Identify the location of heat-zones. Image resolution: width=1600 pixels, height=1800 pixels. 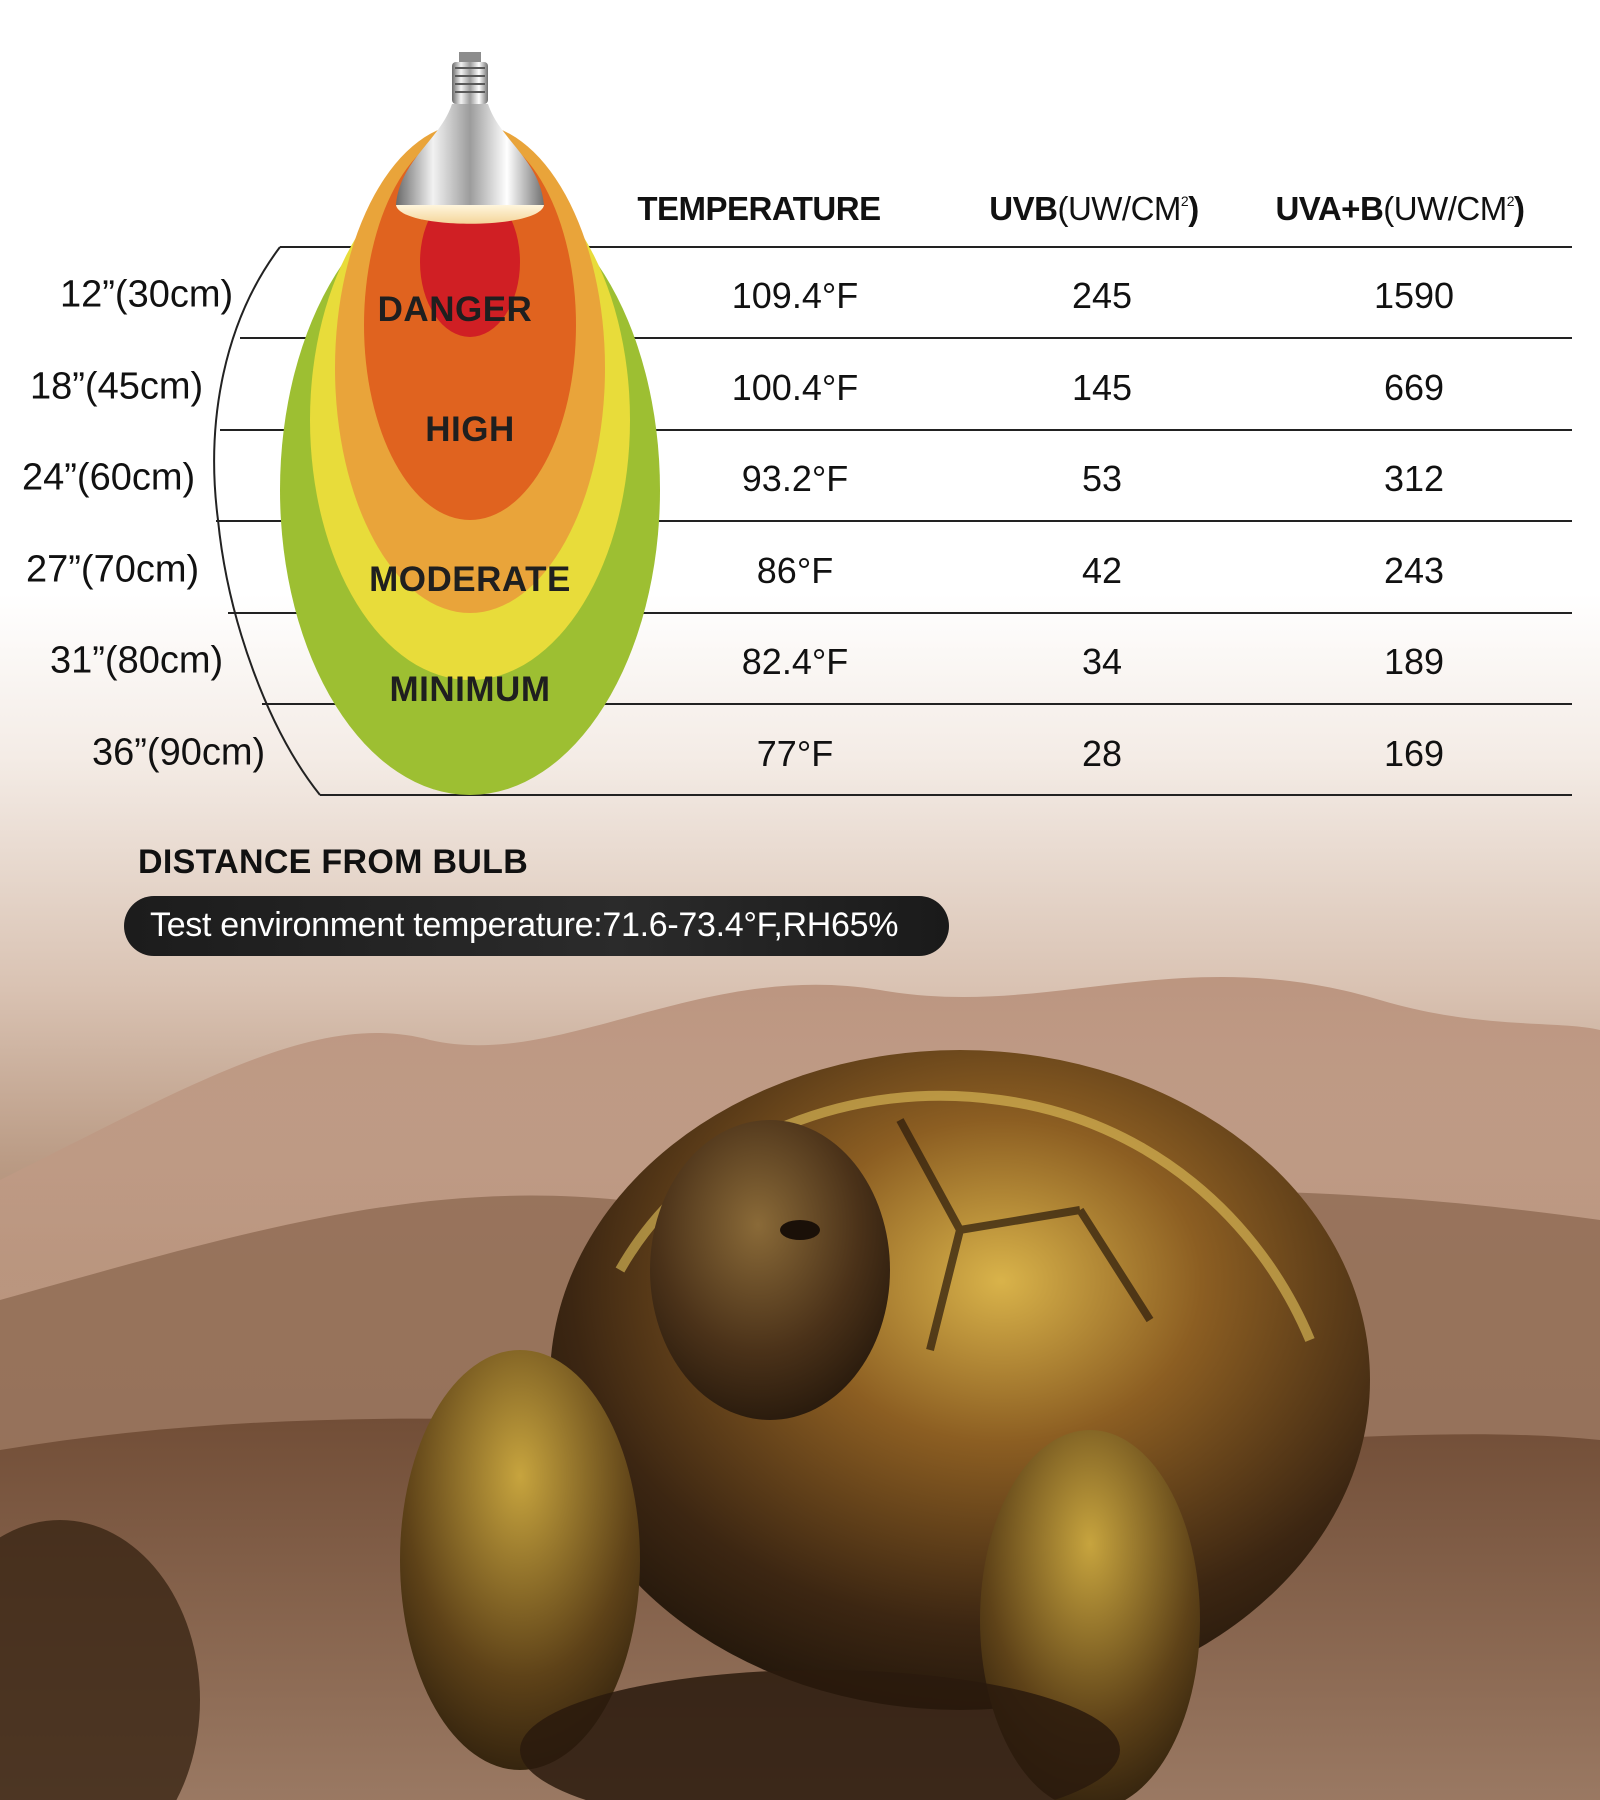
(470, 459).